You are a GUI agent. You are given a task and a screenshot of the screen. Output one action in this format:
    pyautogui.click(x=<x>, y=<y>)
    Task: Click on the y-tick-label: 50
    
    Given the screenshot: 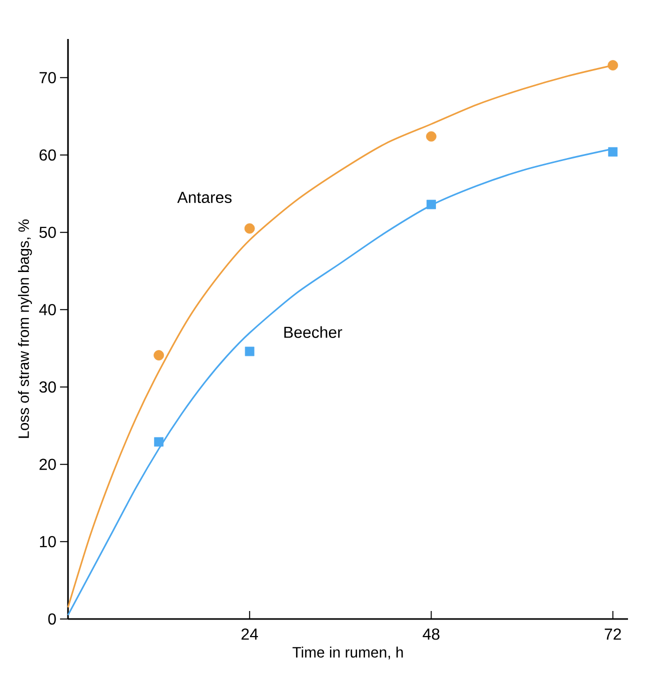 What is the action you would take?
    pyautogui.click(x=47, y=232)
    